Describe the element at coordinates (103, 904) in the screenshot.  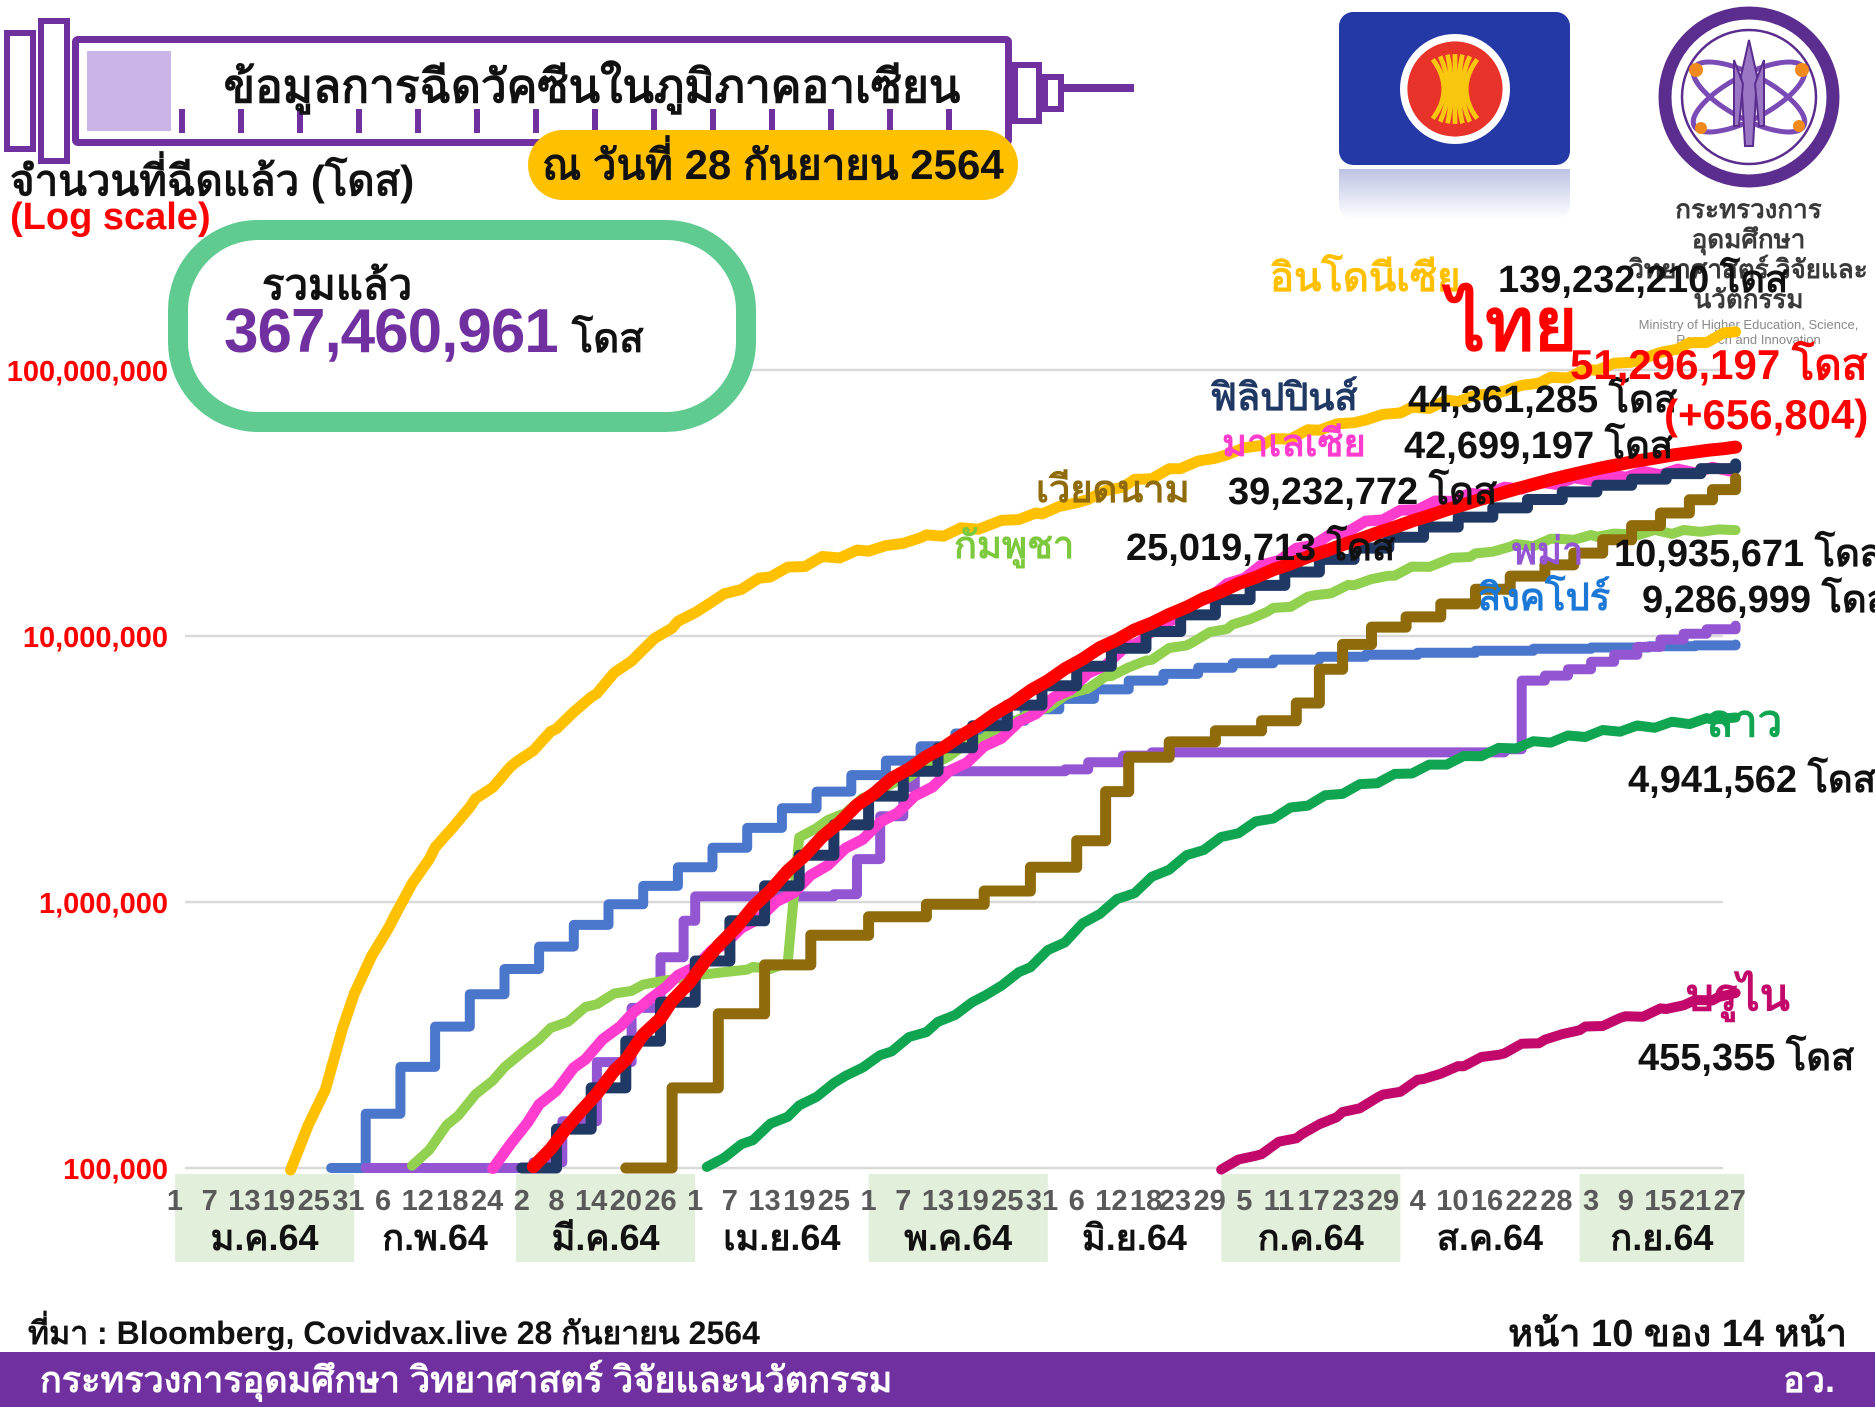
I see `y-tick-label: 1,000,000` at that location.